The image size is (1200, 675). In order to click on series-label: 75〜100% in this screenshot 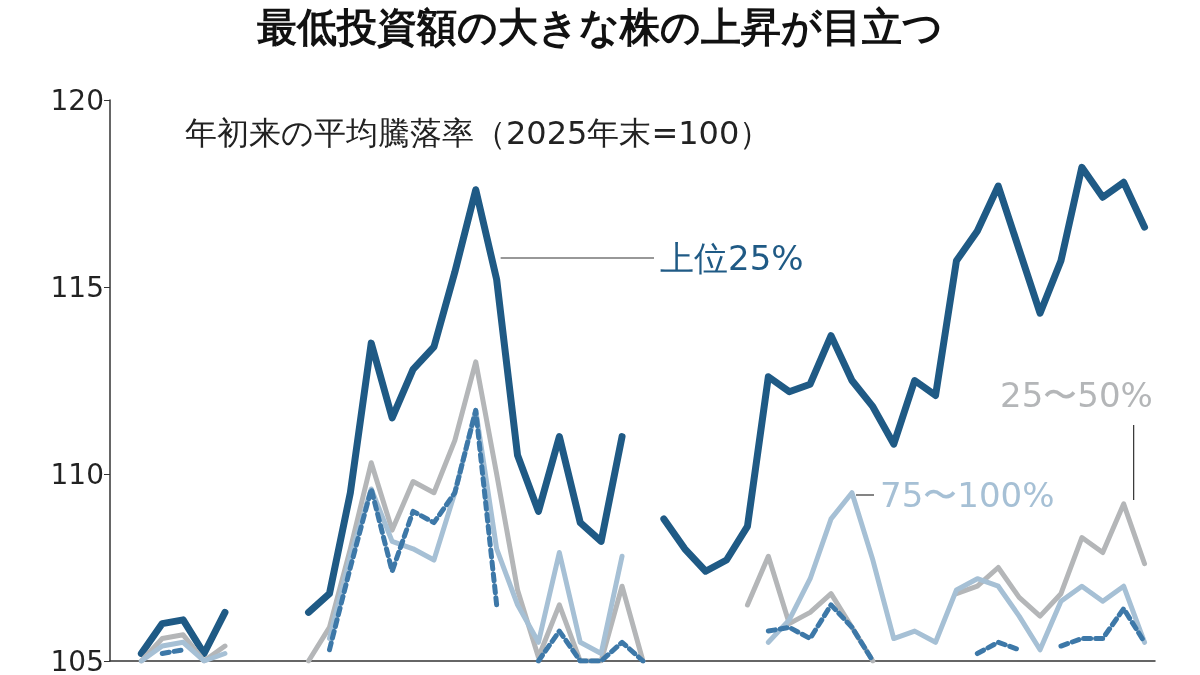, I will do `click(967, 495)`.